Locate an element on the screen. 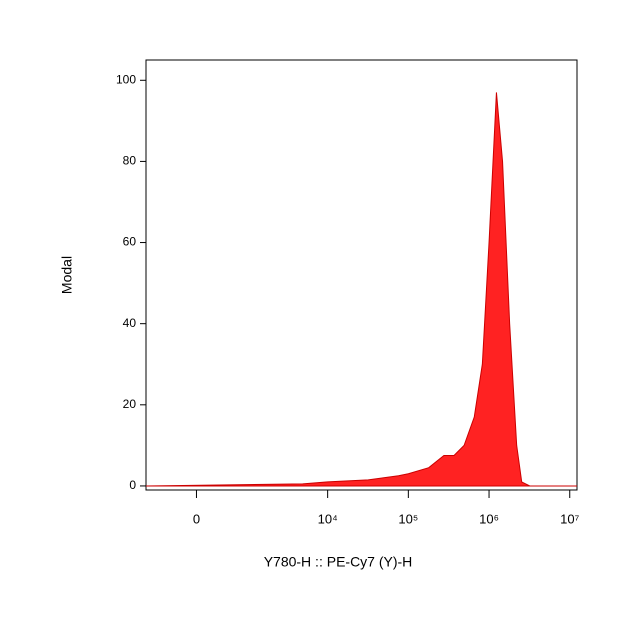  y-tick-label: 80 is located at coordinates (130, 161).